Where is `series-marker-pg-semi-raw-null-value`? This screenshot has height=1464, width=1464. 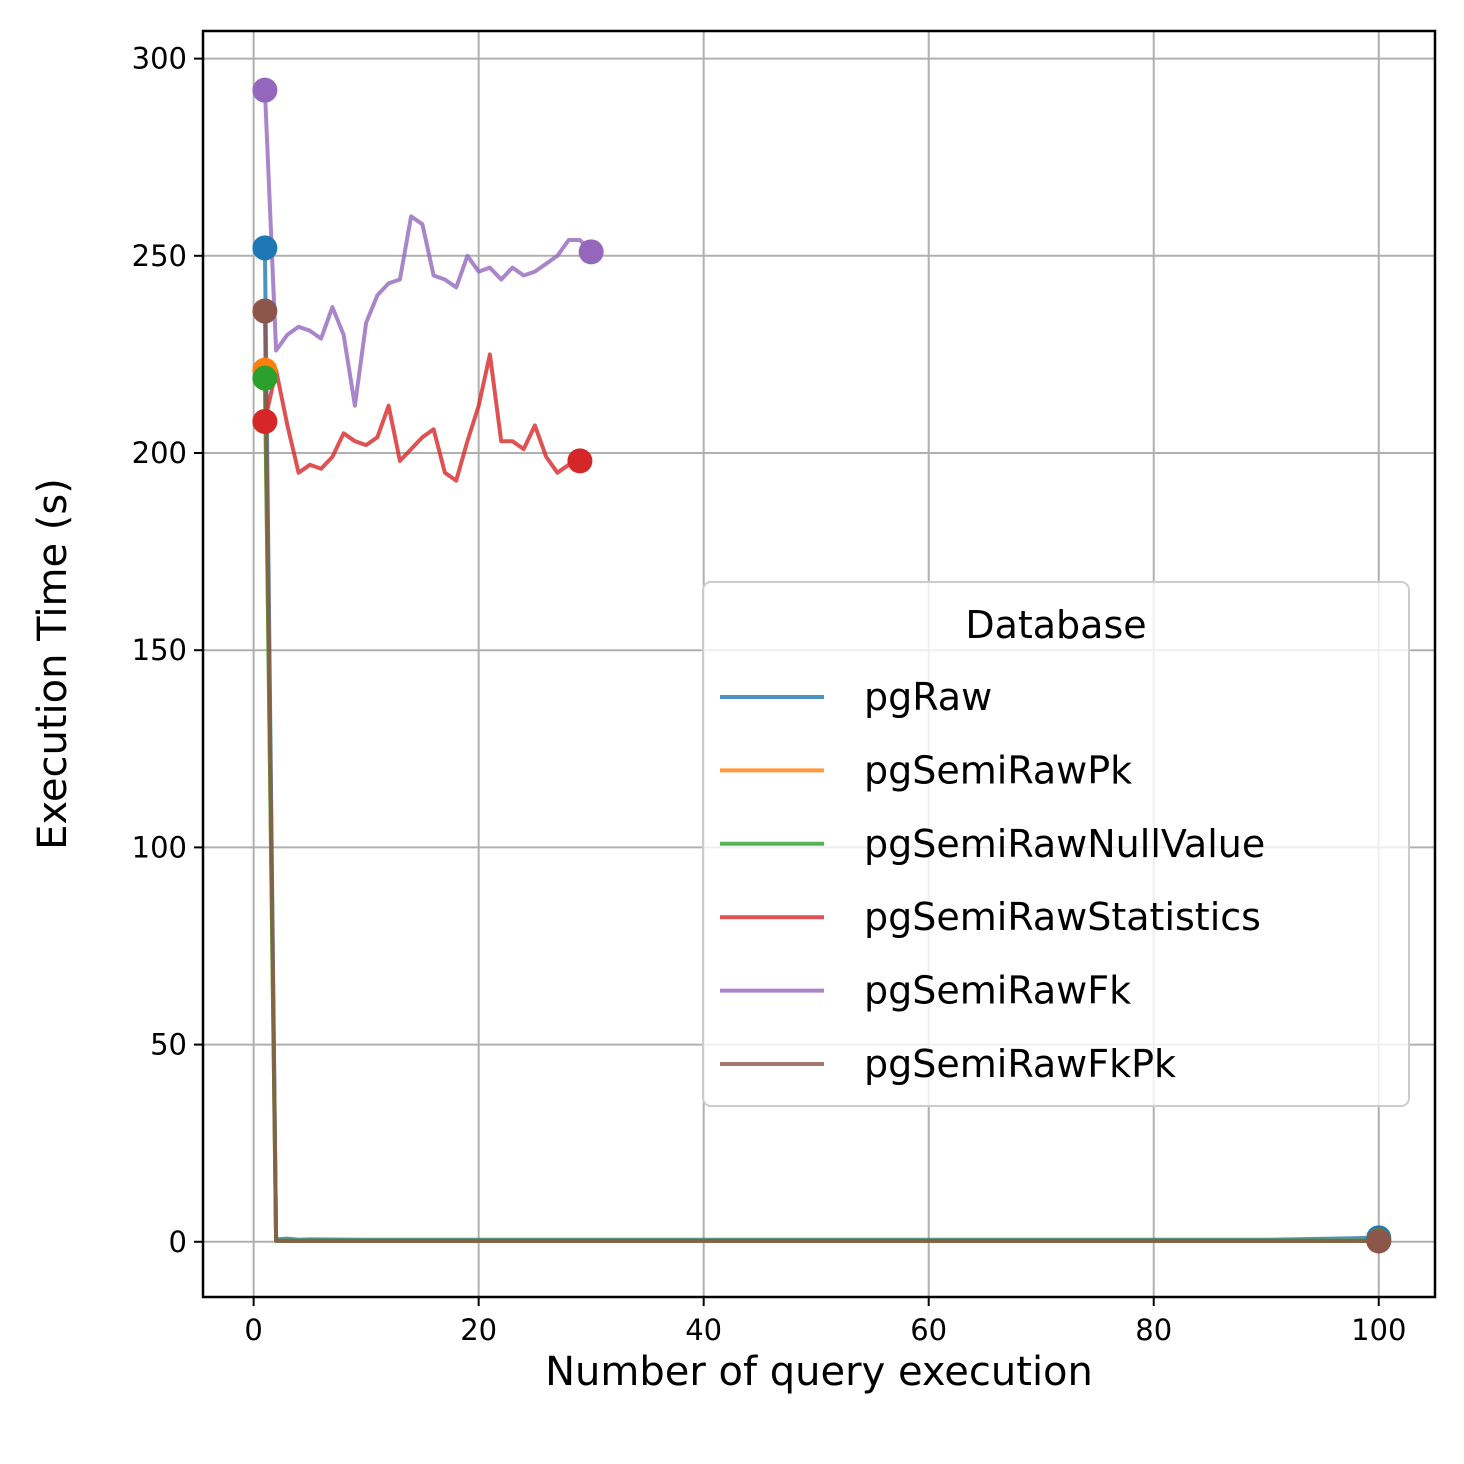 series-marker-pg-semi-raw-null-value is located at coordinates (265, 378).